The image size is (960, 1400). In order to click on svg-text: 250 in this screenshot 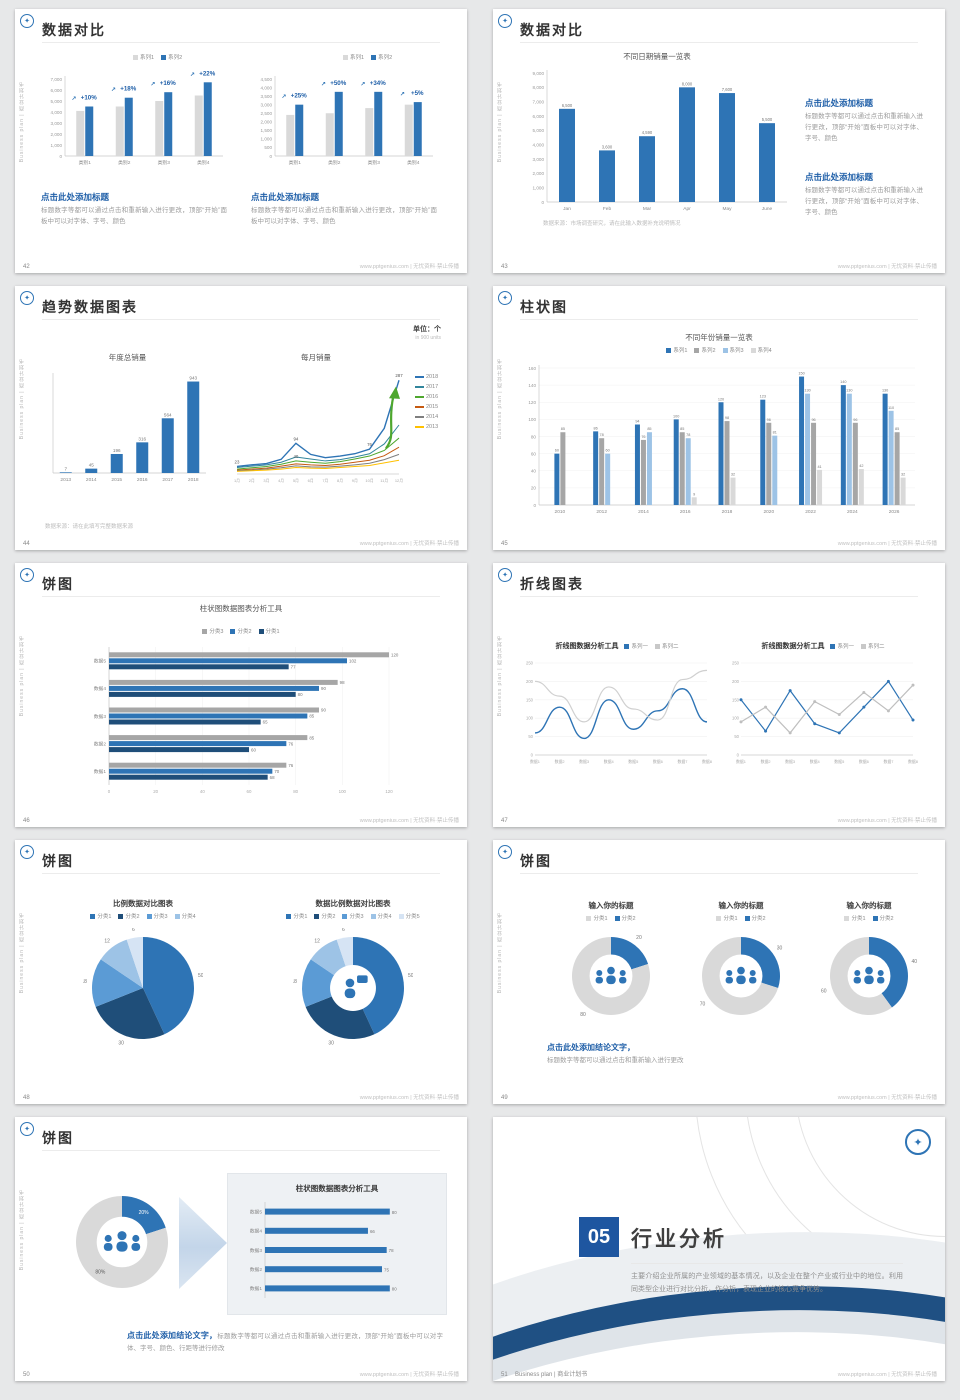, I will do `click(530, 663)`.